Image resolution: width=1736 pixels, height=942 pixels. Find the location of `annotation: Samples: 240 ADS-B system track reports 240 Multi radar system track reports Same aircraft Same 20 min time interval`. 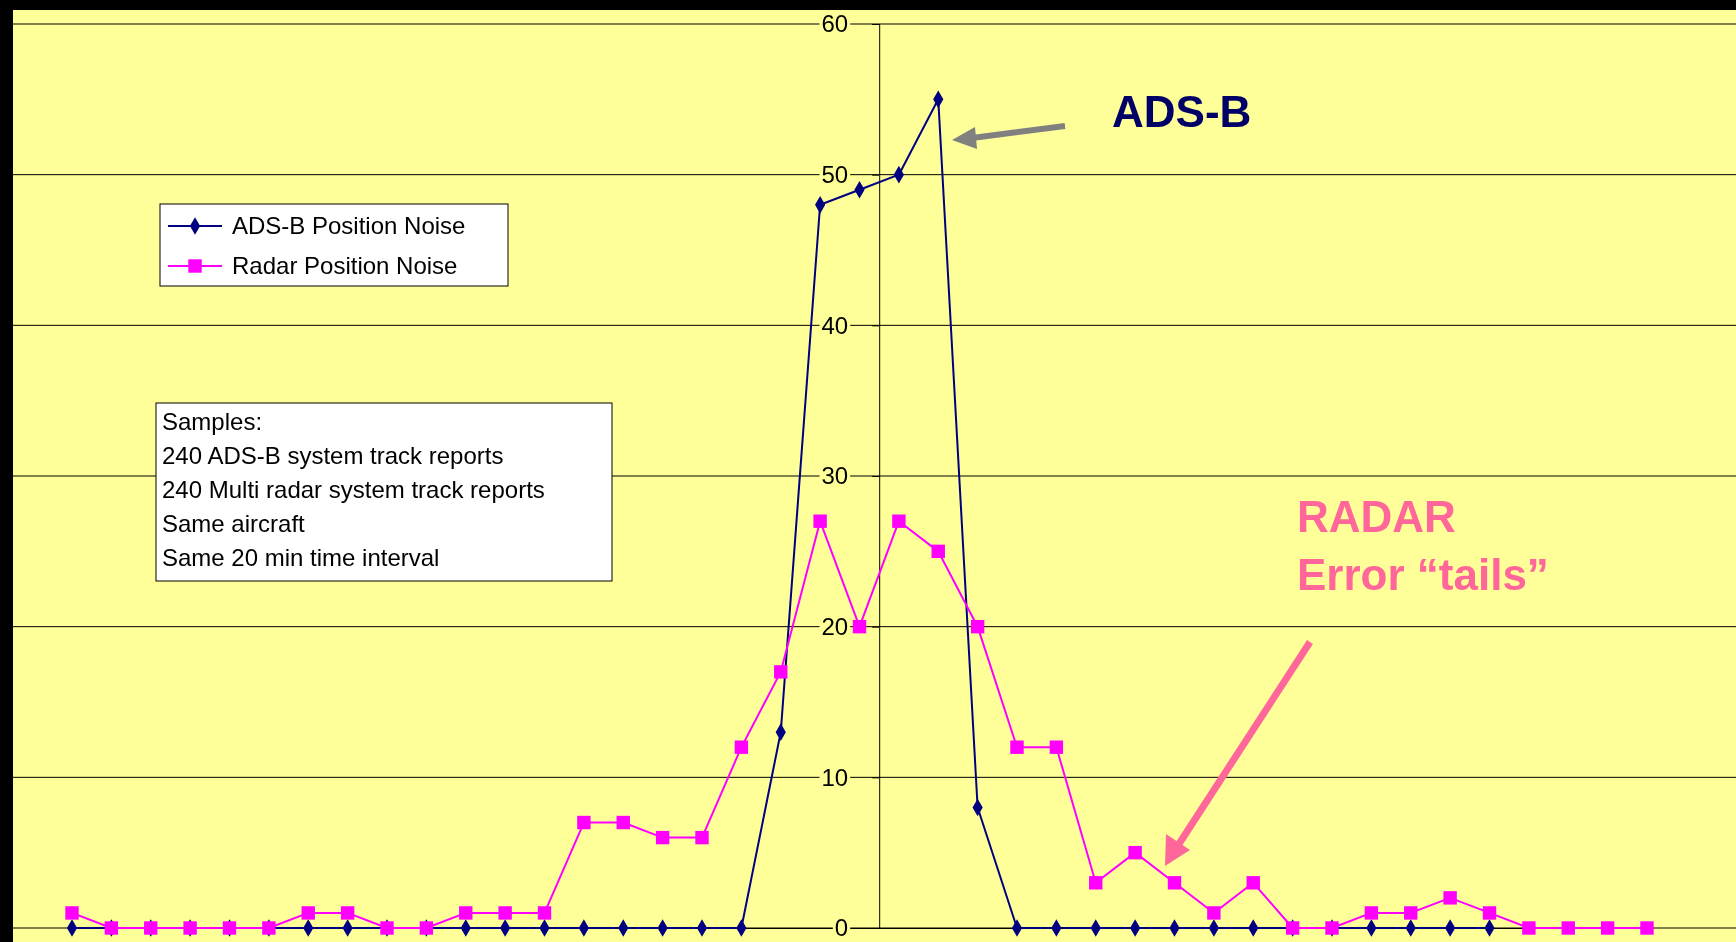

annotation: Samples: 240 ADS-B system track reports 240 Multi radar system track reports Same aircraft Same 20 min time interval is located at coordinates (353, 489).